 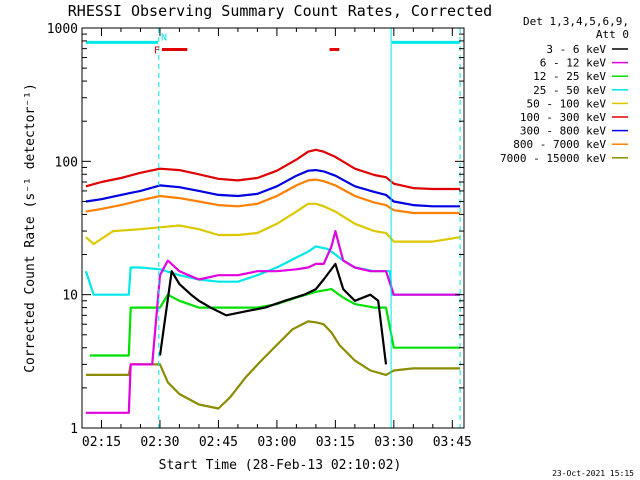 I want to click on y-tick-label-1: 10, so click(x=70, y=296).